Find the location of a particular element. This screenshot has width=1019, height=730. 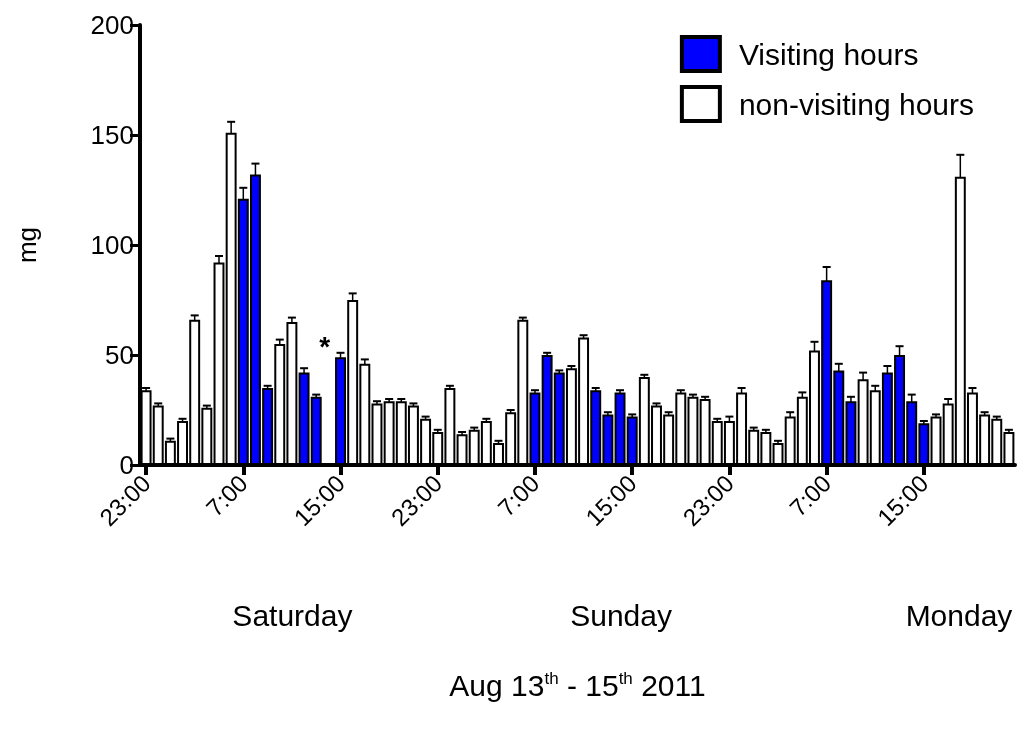

text: Monday is located at coordinates (959, 615).